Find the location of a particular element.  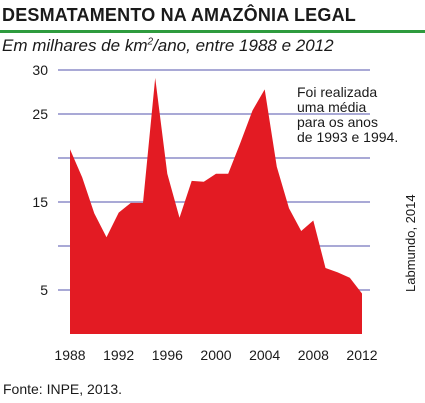

x-tick-label: 2012 is located at coordinates (361, 355).